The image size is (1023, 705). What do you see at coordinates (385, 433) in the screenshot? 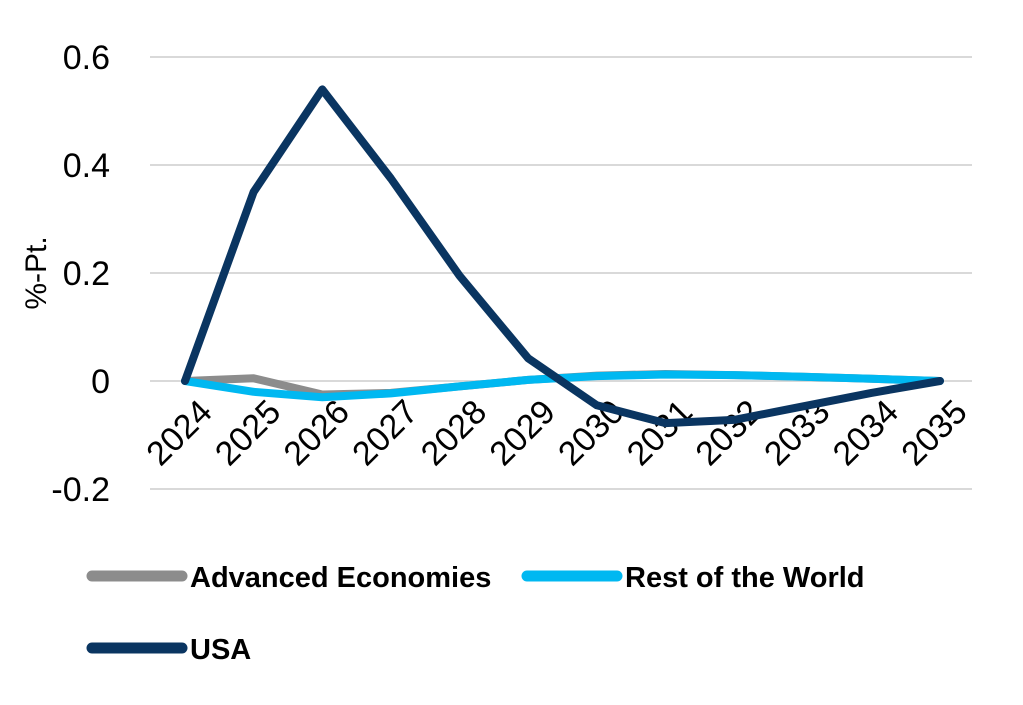
I see `x-tick-label: 2027` at bounding box center [385, 433].